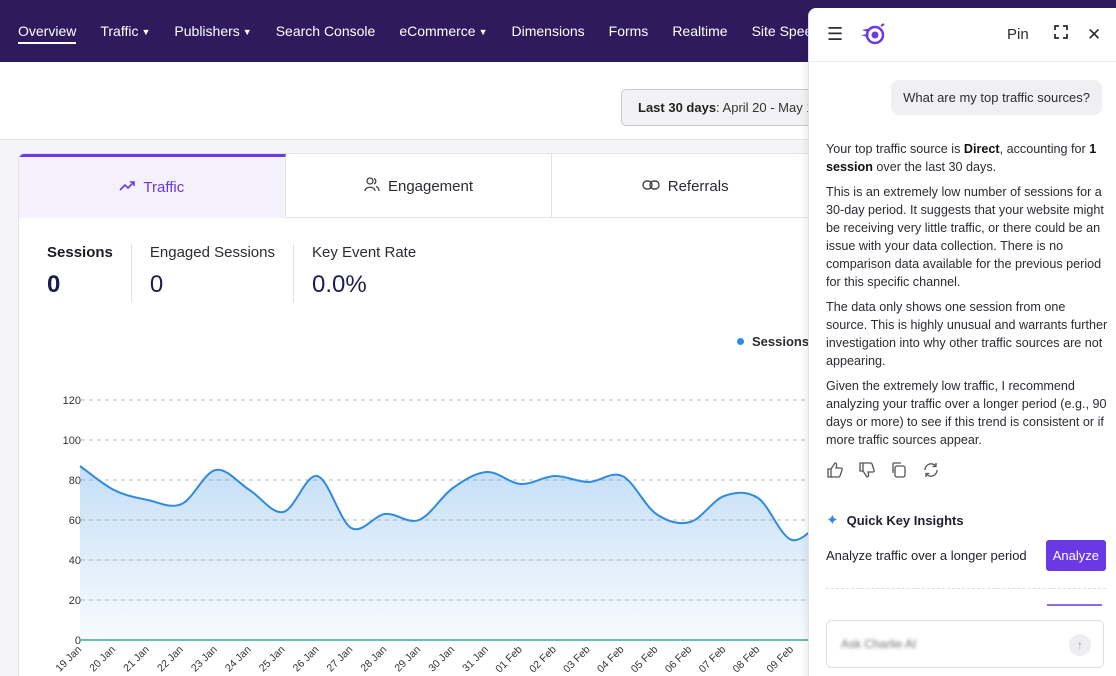 Image resolution: width=1116 pixels, height=676 pixels. Describe the element at coordinates (962, 35) in the screenshot. I see `panel-header: ☰ Pin ✕` at that location.